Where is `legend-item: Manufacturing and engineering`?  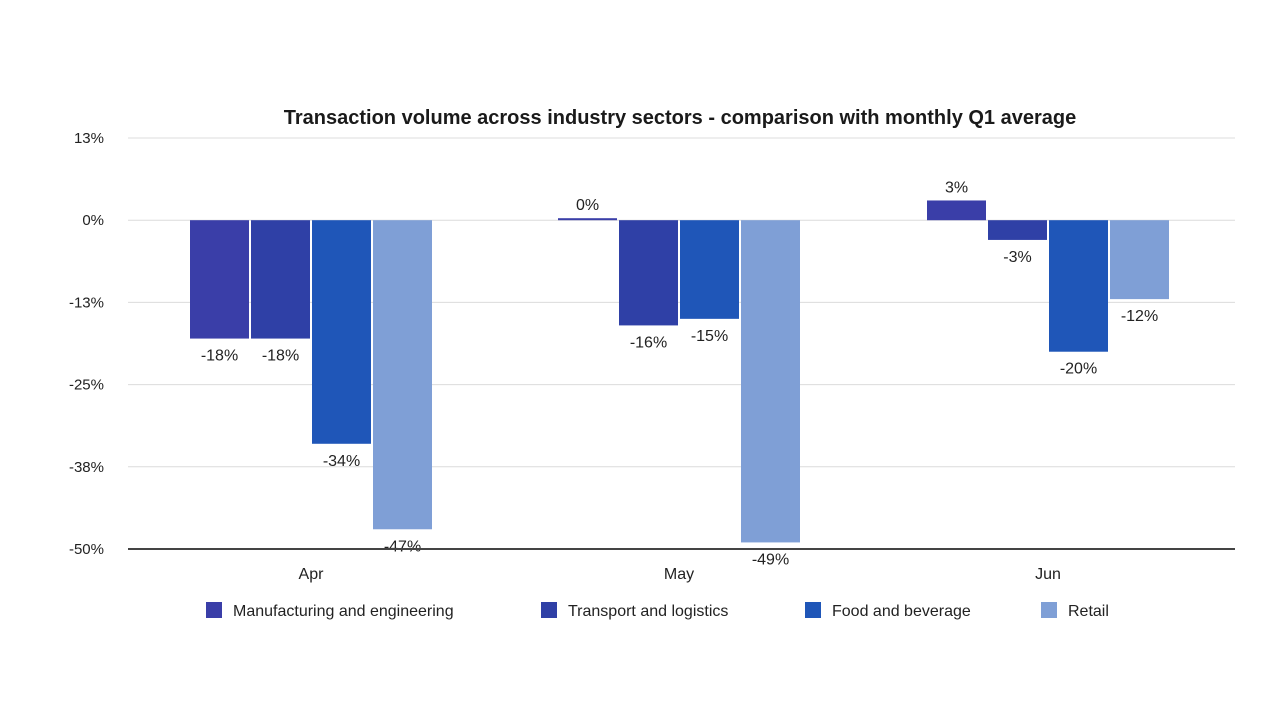 legend-item: Manufacturing and engineering is located at coordinates (330, 611).